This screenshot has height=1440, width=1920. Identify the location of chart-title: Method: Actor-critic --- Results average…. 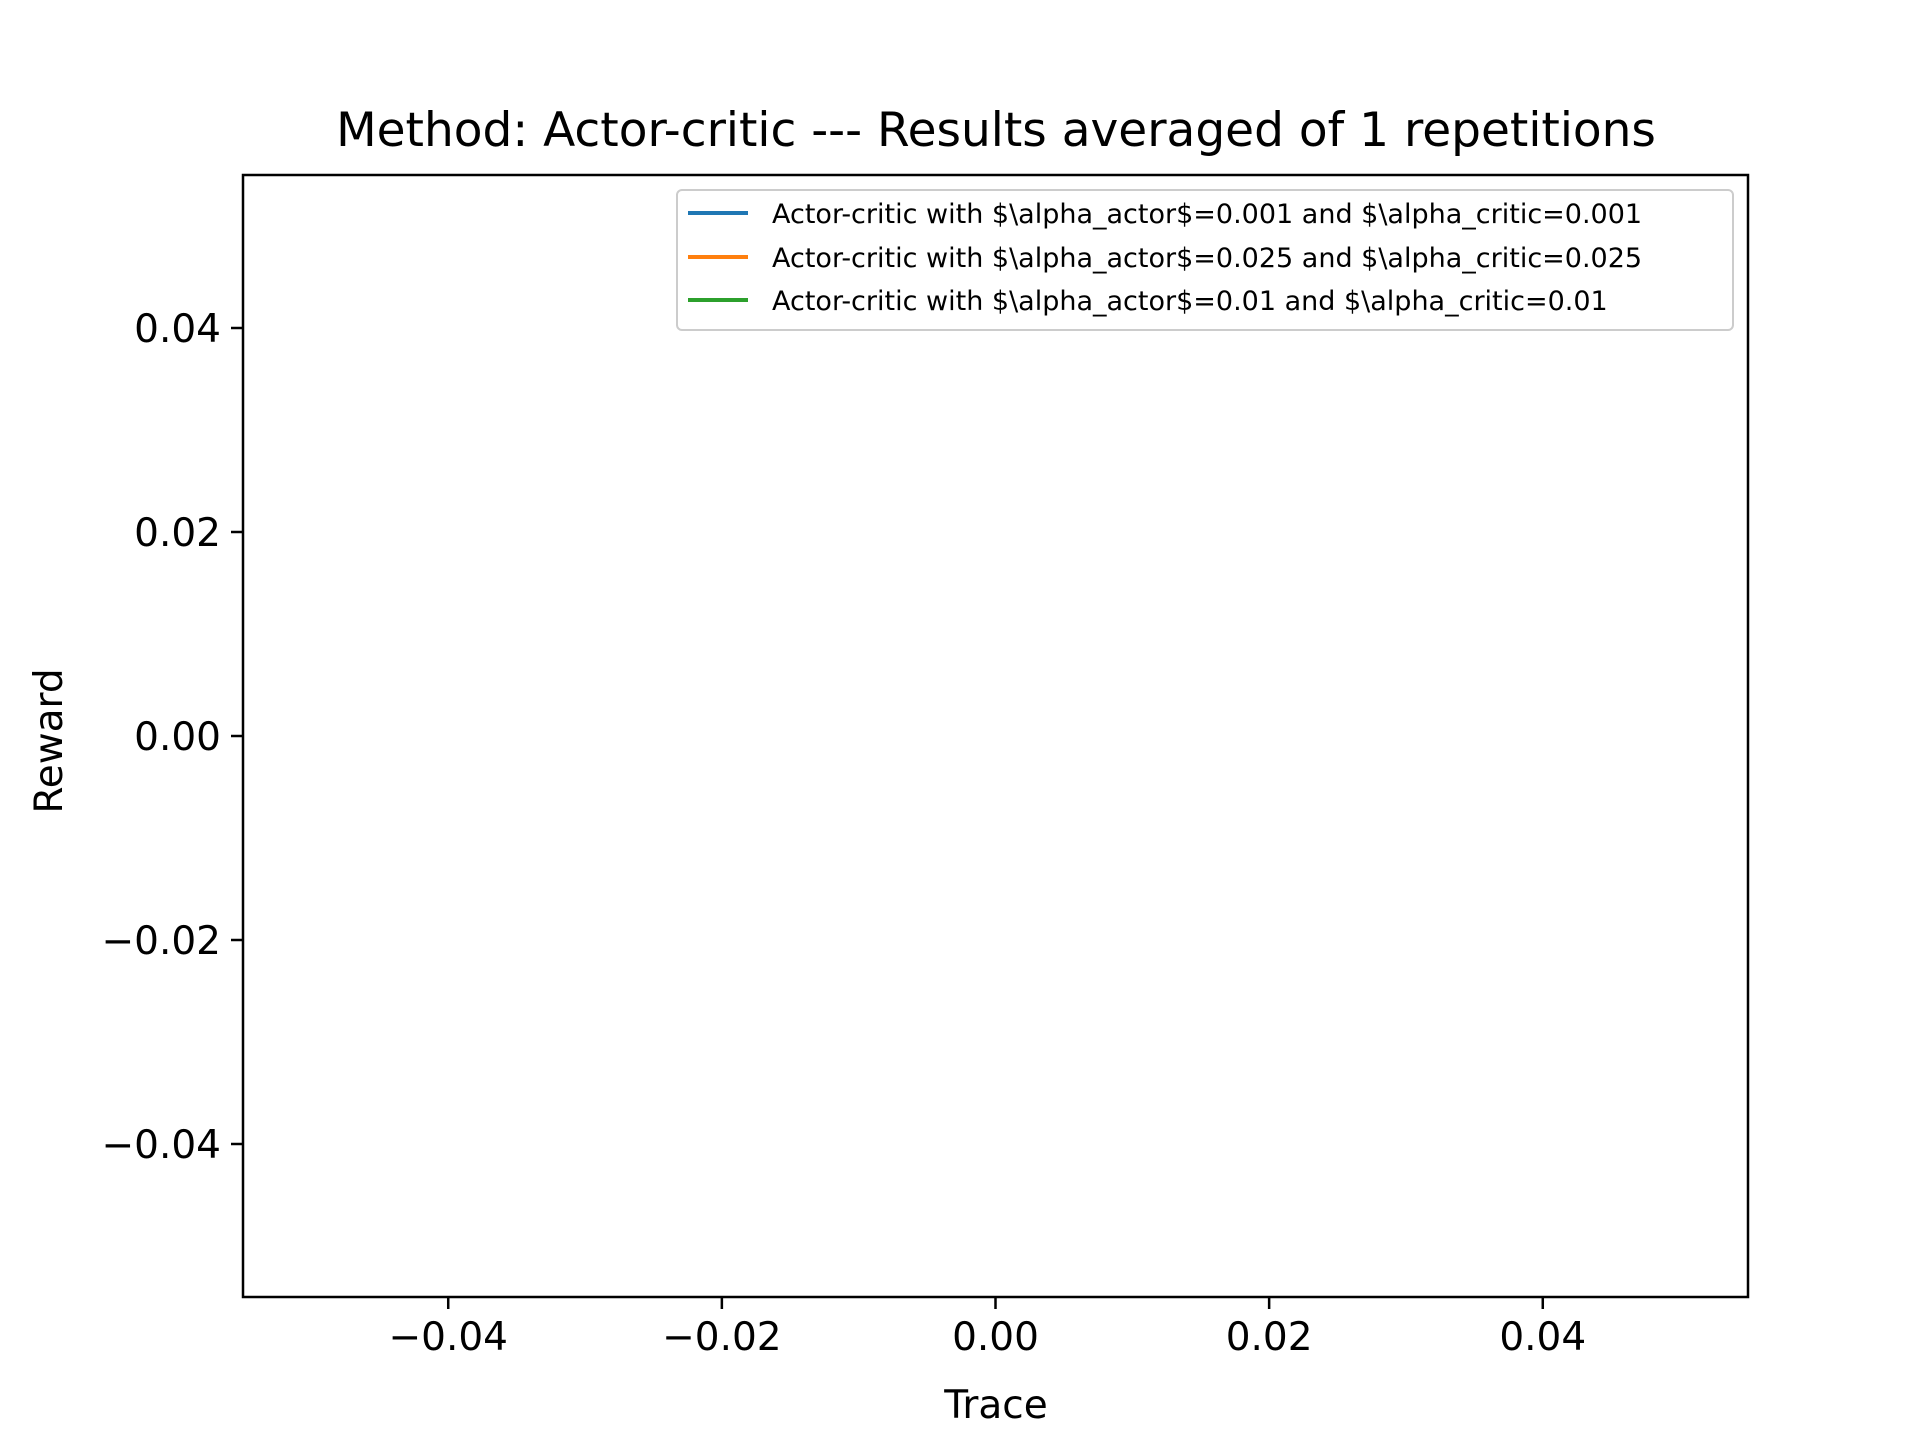
(996, 130).